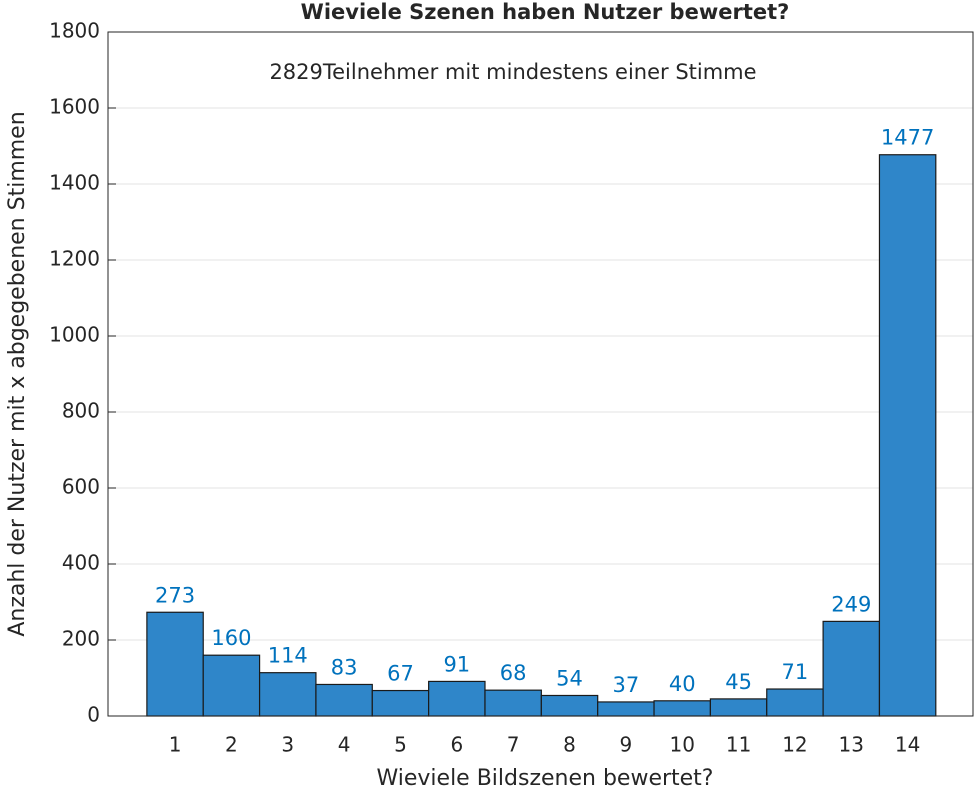  I want to click on x-tick-label: 5, so click(400, 745).